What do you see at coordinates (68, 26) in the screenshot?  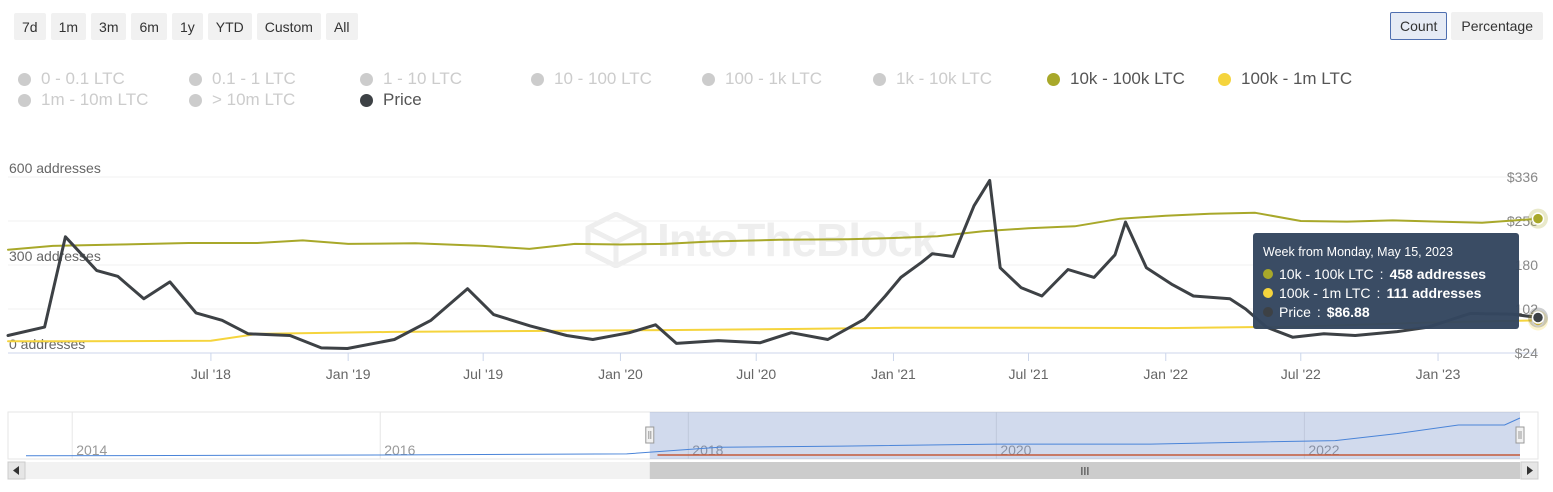 I see `range-button-1m: 1m` at bounding box center [68, 26].